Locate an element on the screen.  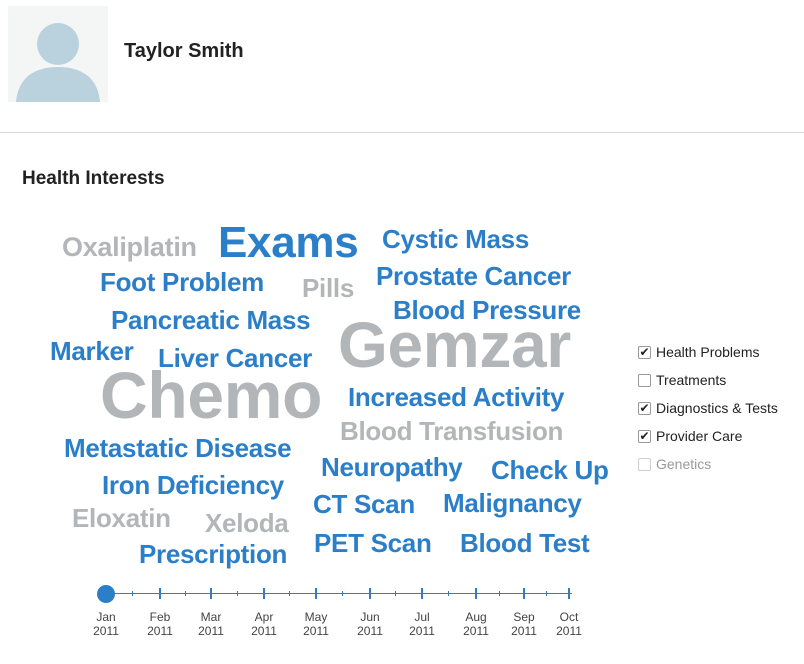
term-prescription: Prescription is located at coordinates (213, 554).